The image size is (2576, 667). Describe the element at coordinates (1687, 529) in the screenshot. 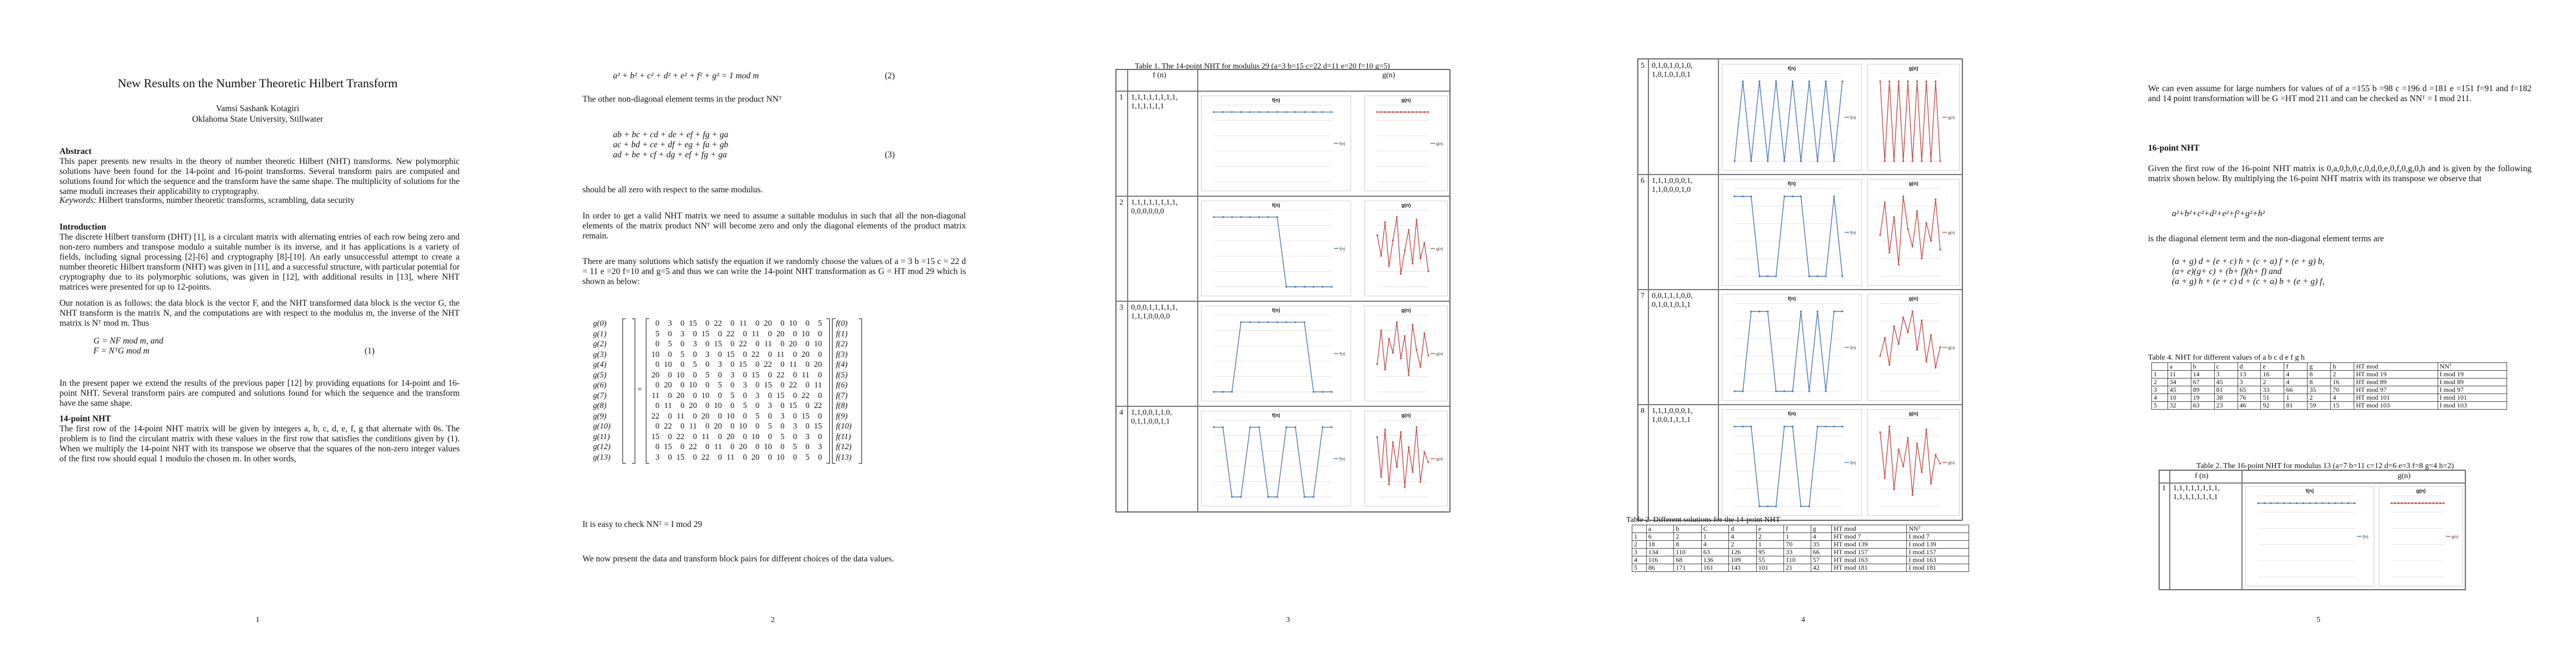

I see `table-header: b` at that location.